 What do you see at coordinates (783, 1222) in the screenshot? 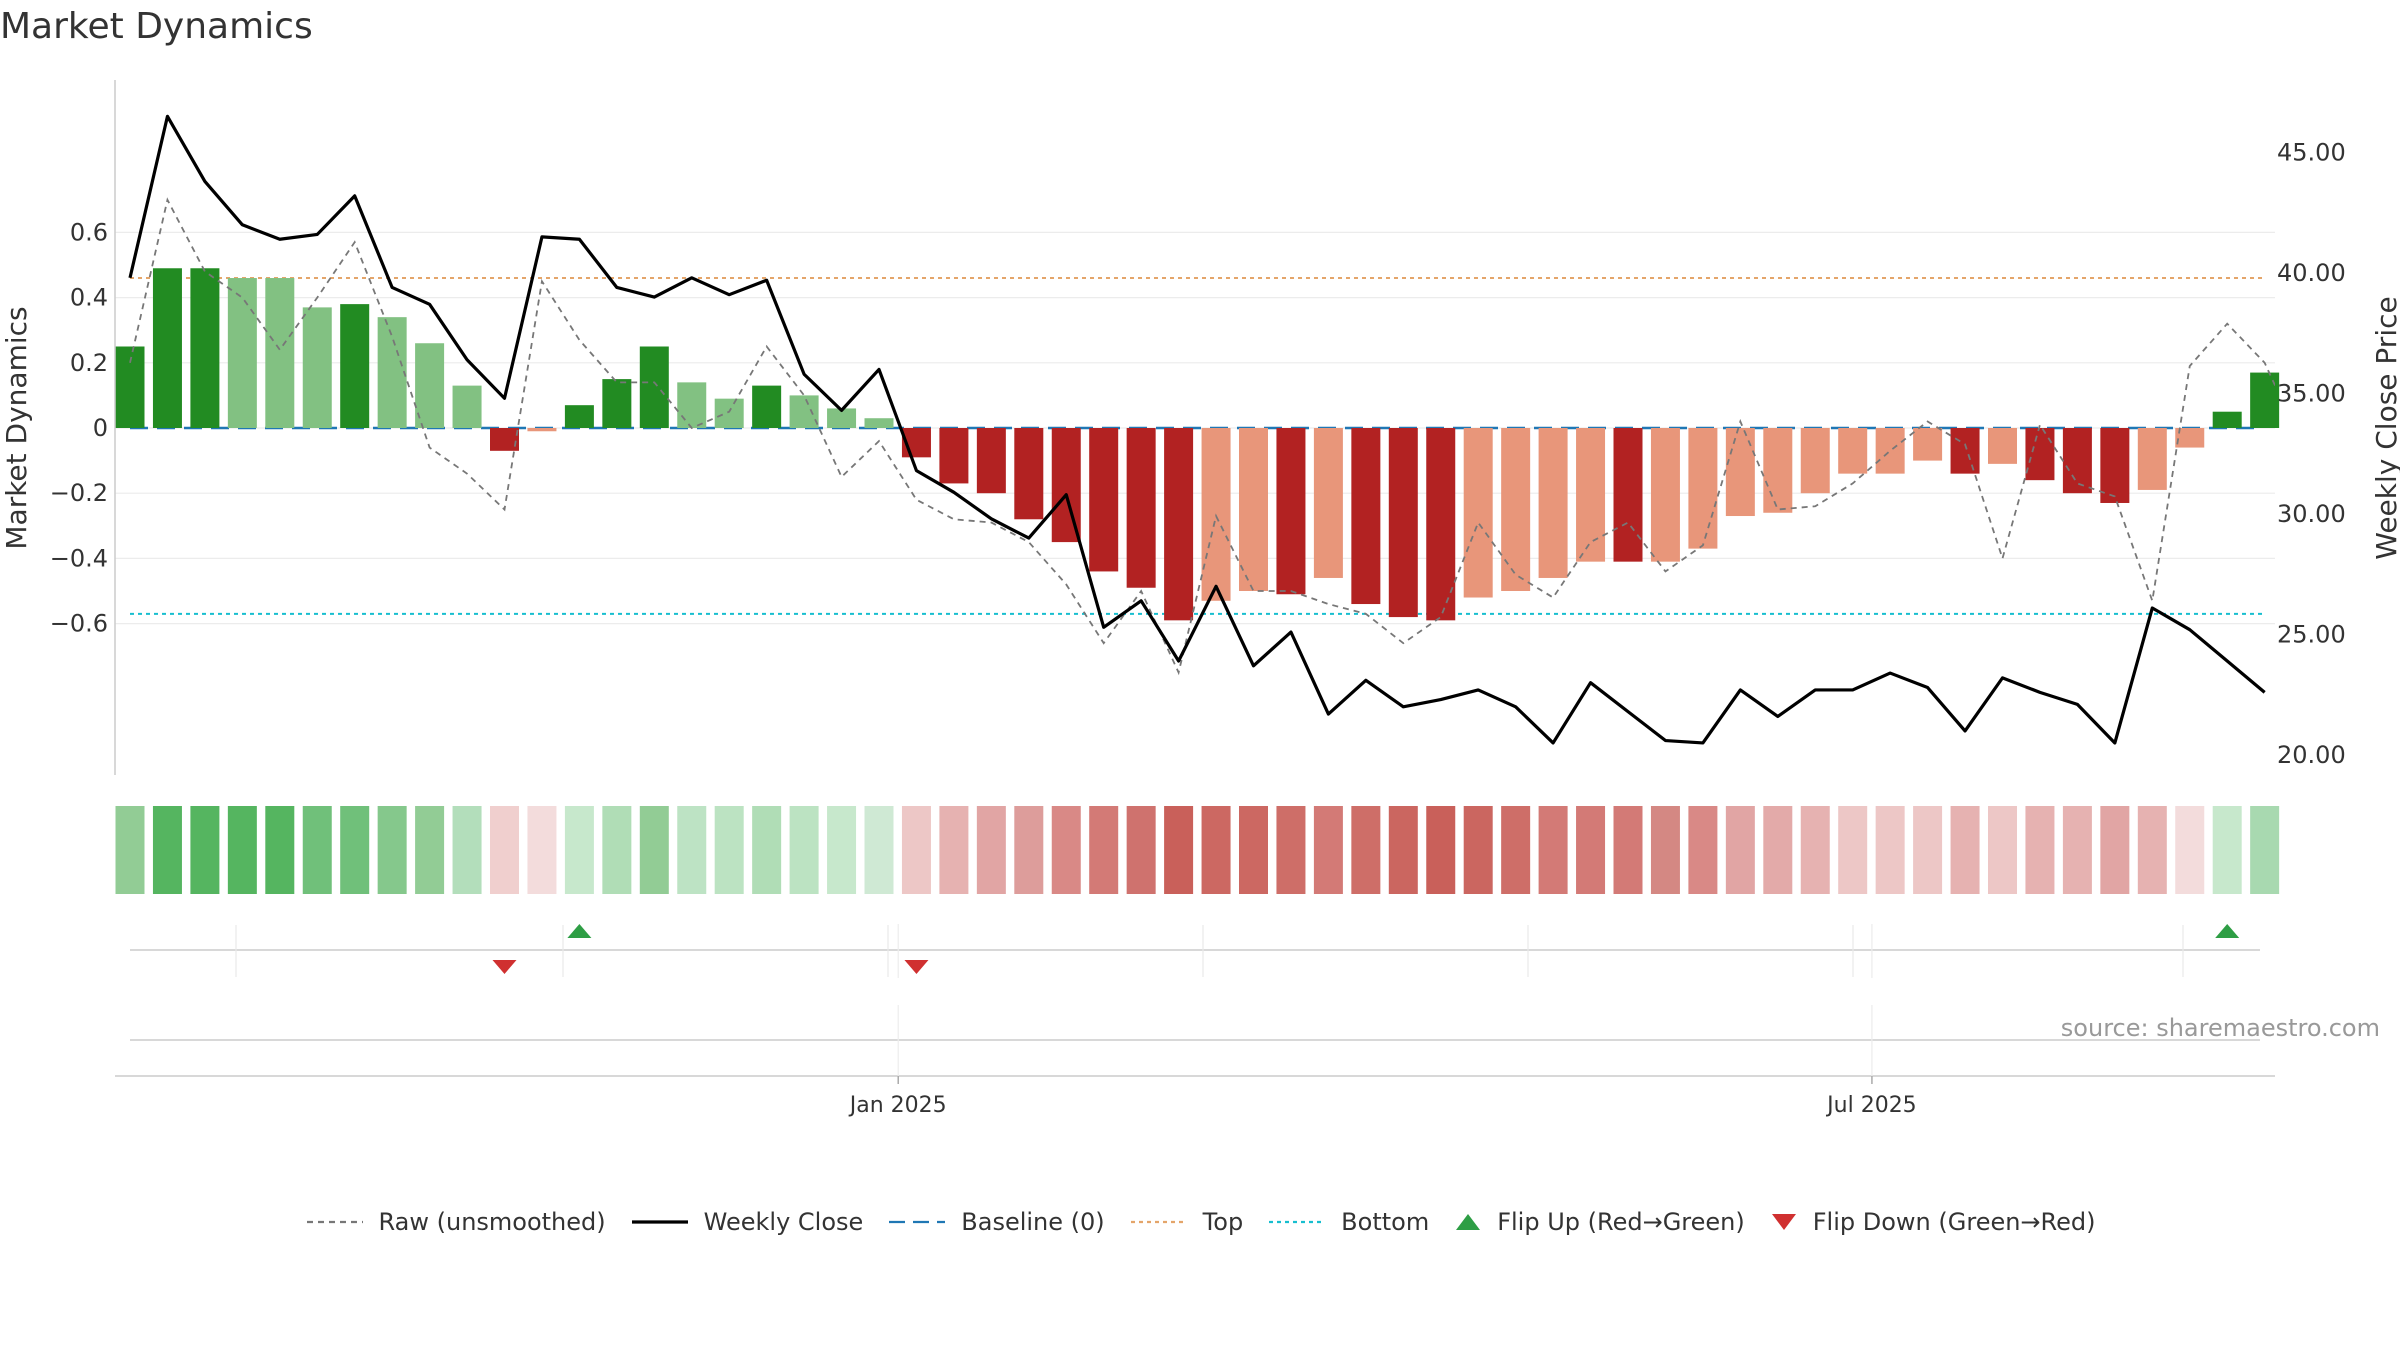
I see `legend-label: Weekly Close` at bounding box center [783, 1222].